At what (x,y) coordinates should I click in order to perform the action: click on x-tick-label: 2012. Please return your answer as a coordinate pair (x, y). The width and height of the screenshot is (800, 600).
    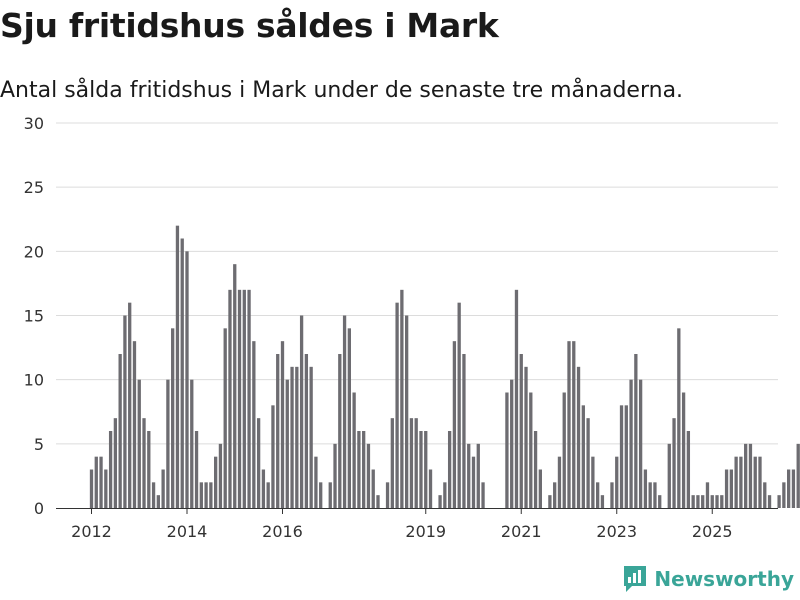
    Looking at the image, I should click on (91, 531).